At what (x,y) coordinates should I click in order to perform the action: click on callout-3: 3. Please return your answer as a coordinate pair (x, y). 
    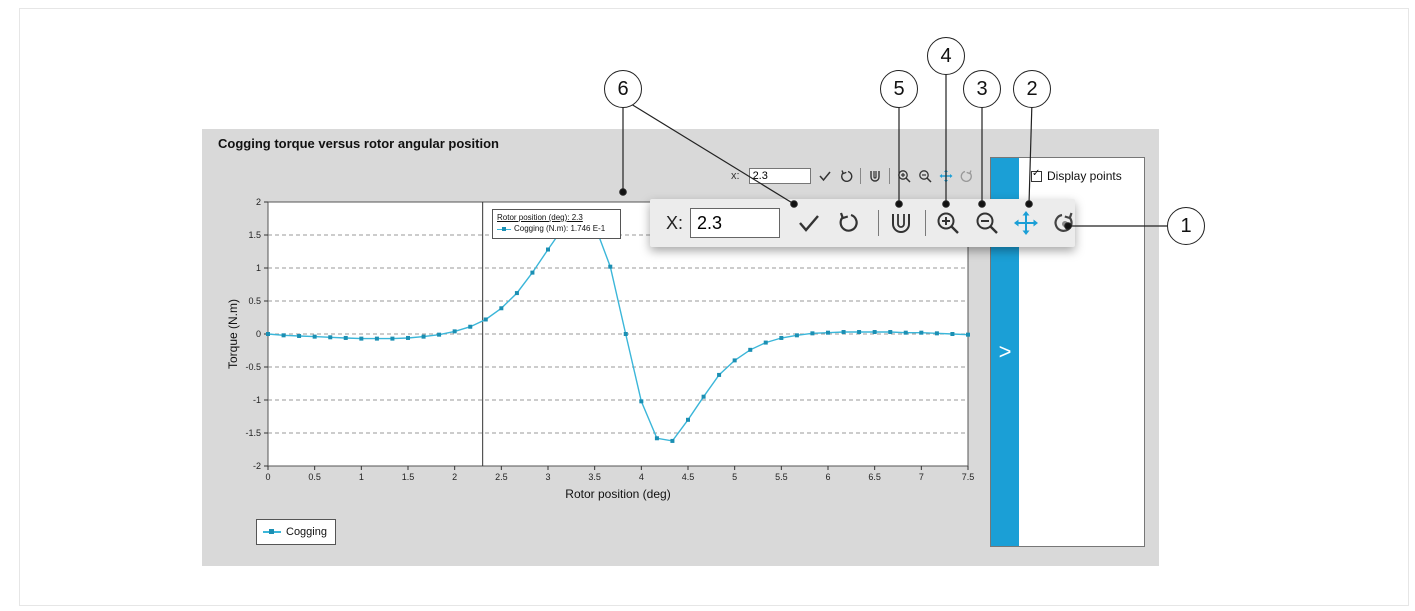
    Looking at the image, I should click on (982, 89).